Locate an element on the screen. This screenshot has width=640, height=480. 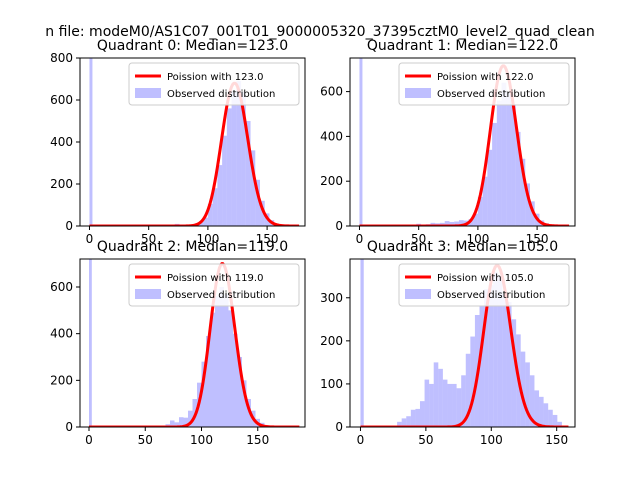
y-tick-label: 400 is located at coordinates (61, 142).